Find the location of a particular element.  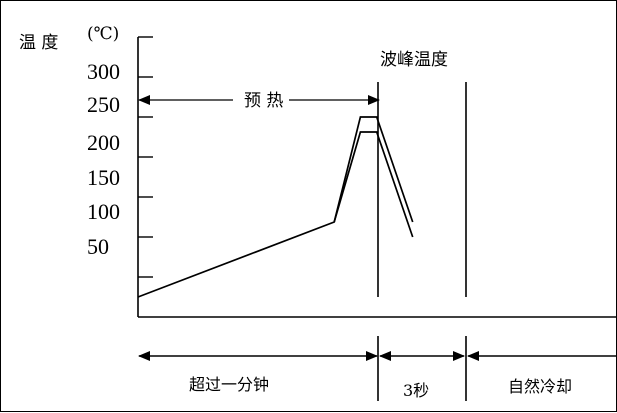

y-tick-label-50: 50 is located at coordinates (98, 246).